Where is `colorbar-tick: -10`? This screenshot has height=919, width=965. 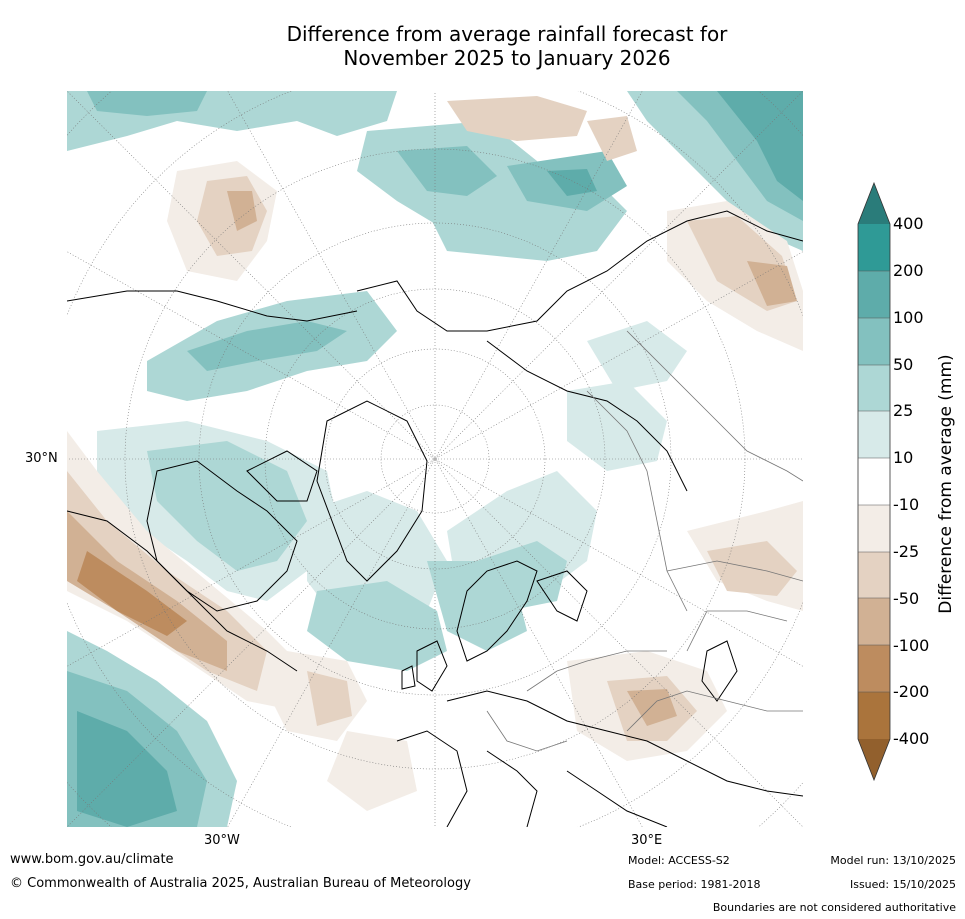 colorbar-tick: -10 is located at coordinates (906, 504).